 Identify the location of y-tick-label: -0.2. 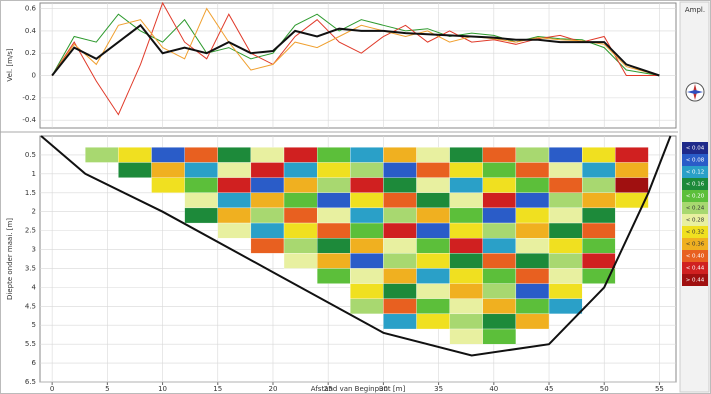
(29, 98).